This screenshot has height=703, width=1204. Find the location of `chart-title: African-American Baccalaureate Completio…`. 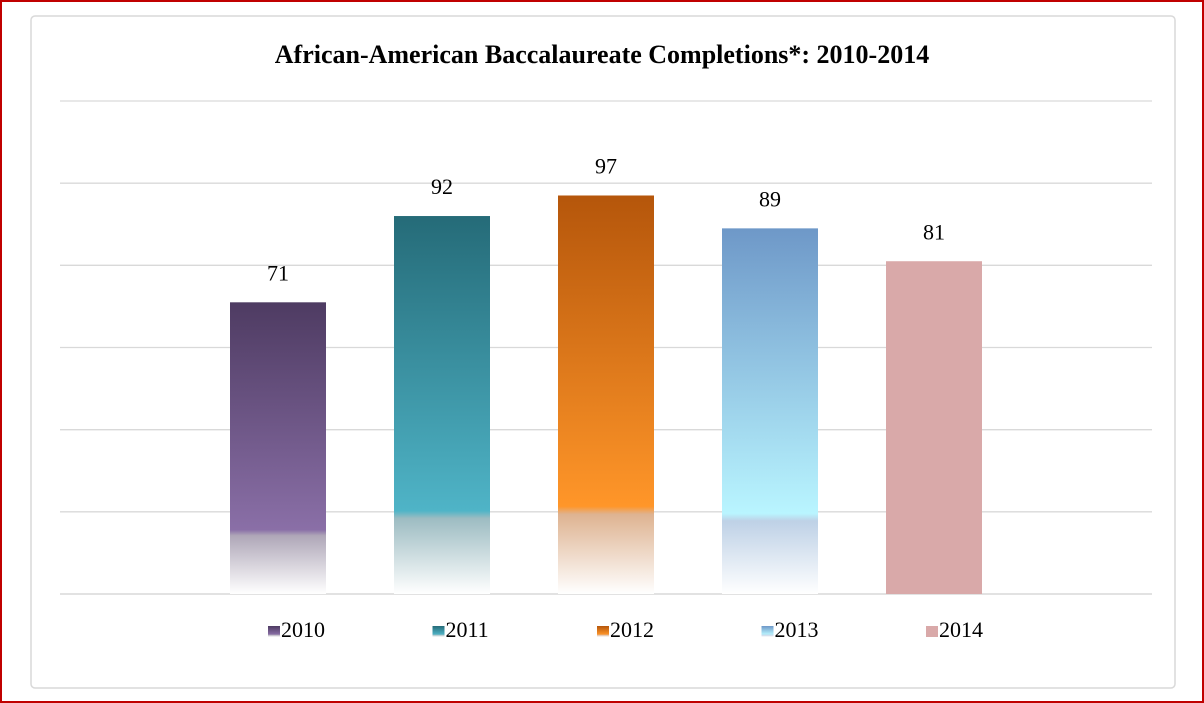

chart-title: African-American Baccalaureate Completio… is located at coordinates (602, 54).